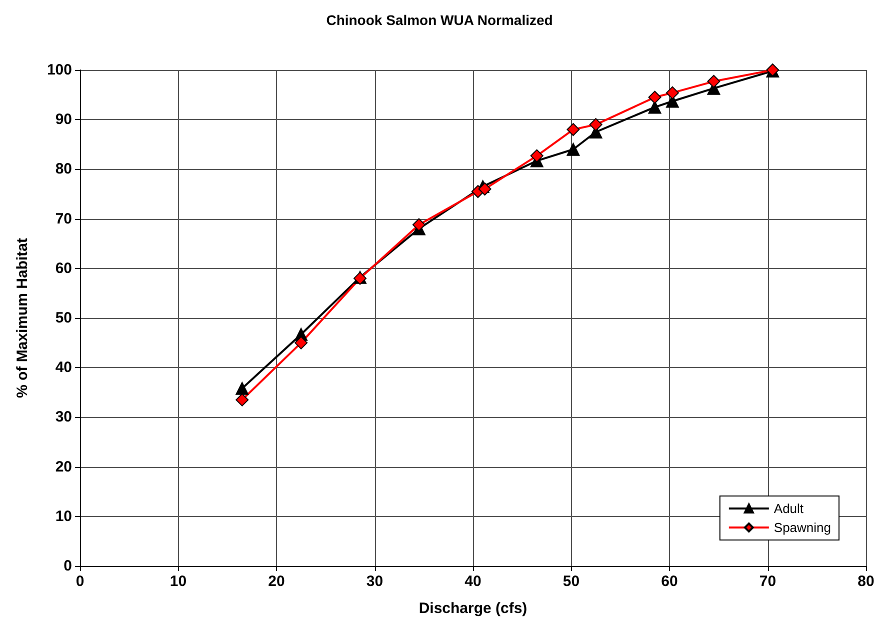  I want to click on y-tick-label: 40, so click(63, 367).